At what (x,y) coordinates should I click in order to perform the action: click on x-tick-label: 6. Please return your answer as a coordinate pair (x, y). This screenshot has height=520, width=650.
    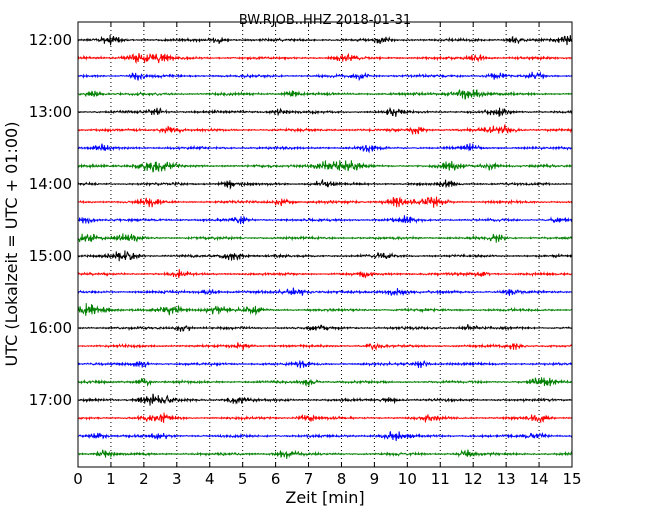
    Looking at the image, I should click on (276, 479).